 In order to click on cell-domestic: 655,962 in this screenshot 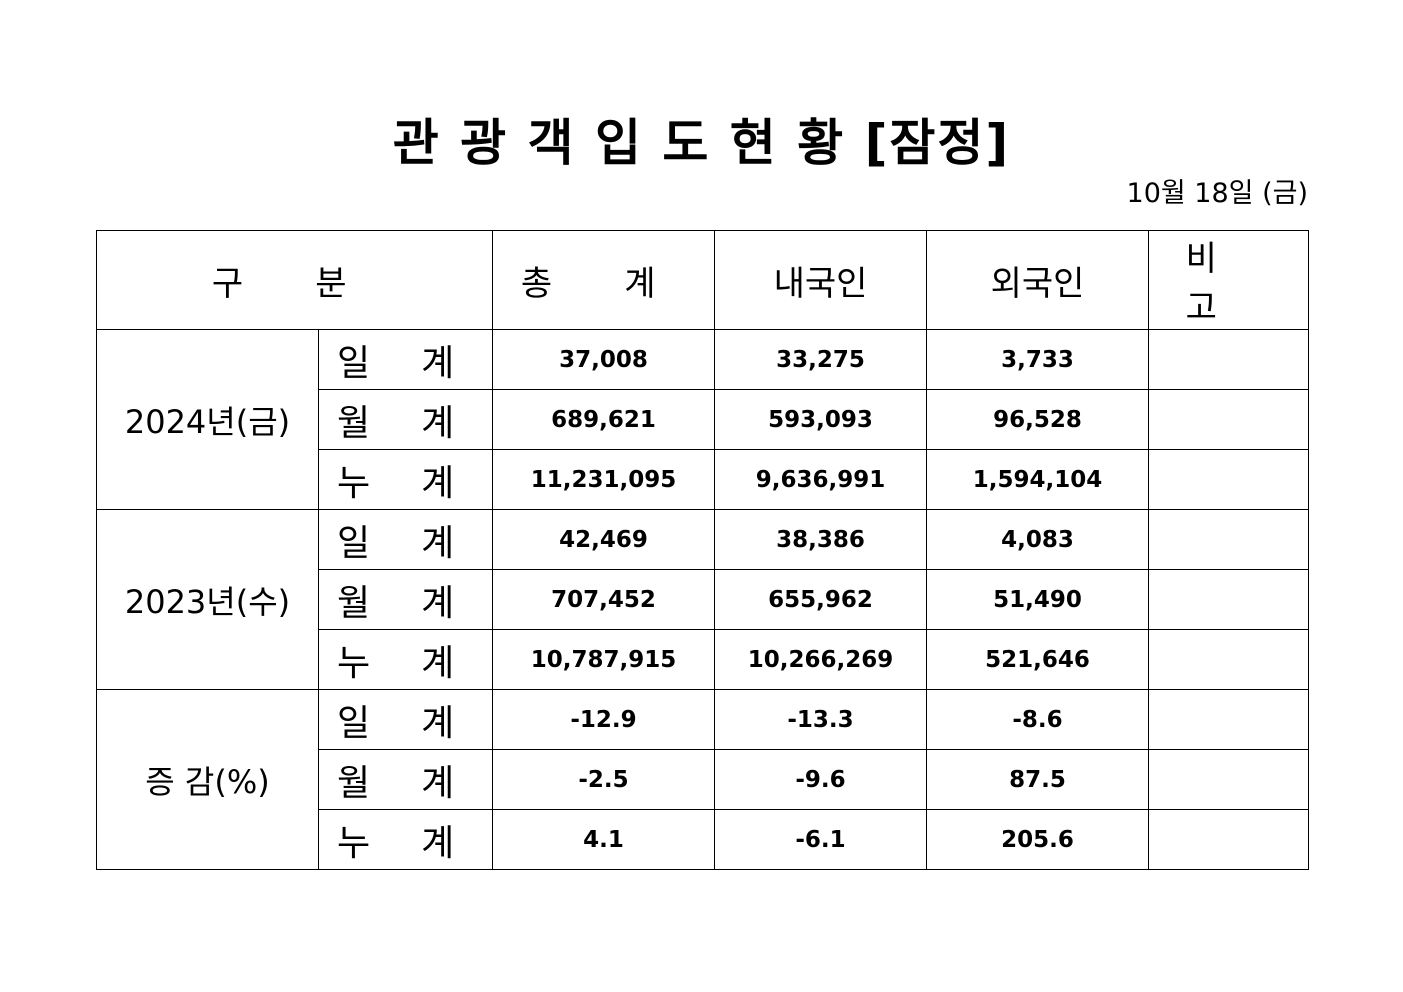, I will do `click(820, 599)`.